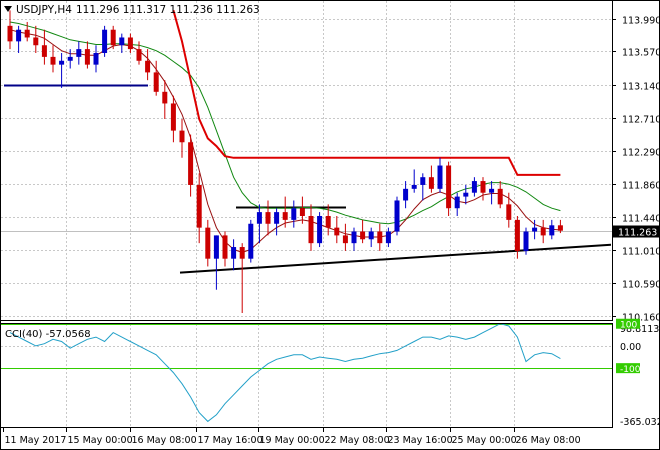 This screenshot has width=660, height=450. I want to click on time-tick-label: 25 May 00:00, so click(484, 440).